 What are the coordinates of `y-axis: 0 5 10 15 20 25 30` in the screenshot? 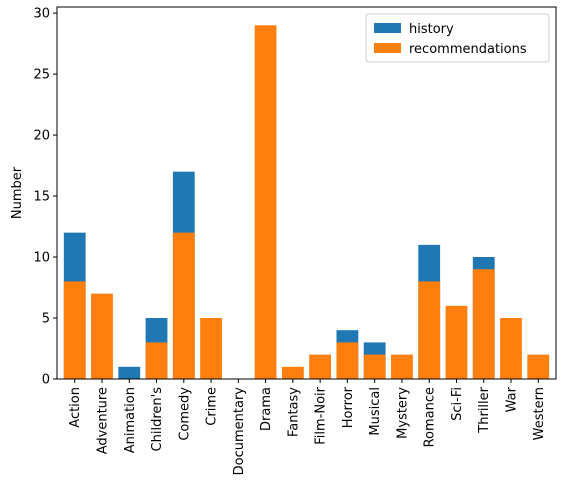 It's located at (45, 197).